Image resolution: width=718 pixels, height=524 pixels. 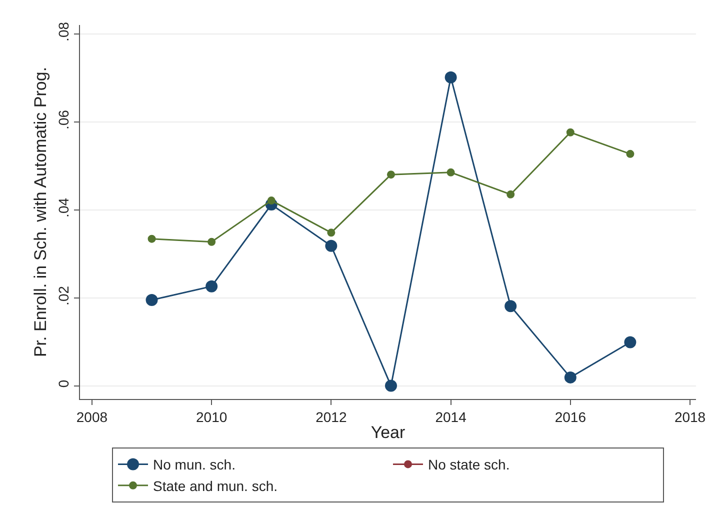 I want to click on y-tick-label: .06, so click(x=63, y=120).